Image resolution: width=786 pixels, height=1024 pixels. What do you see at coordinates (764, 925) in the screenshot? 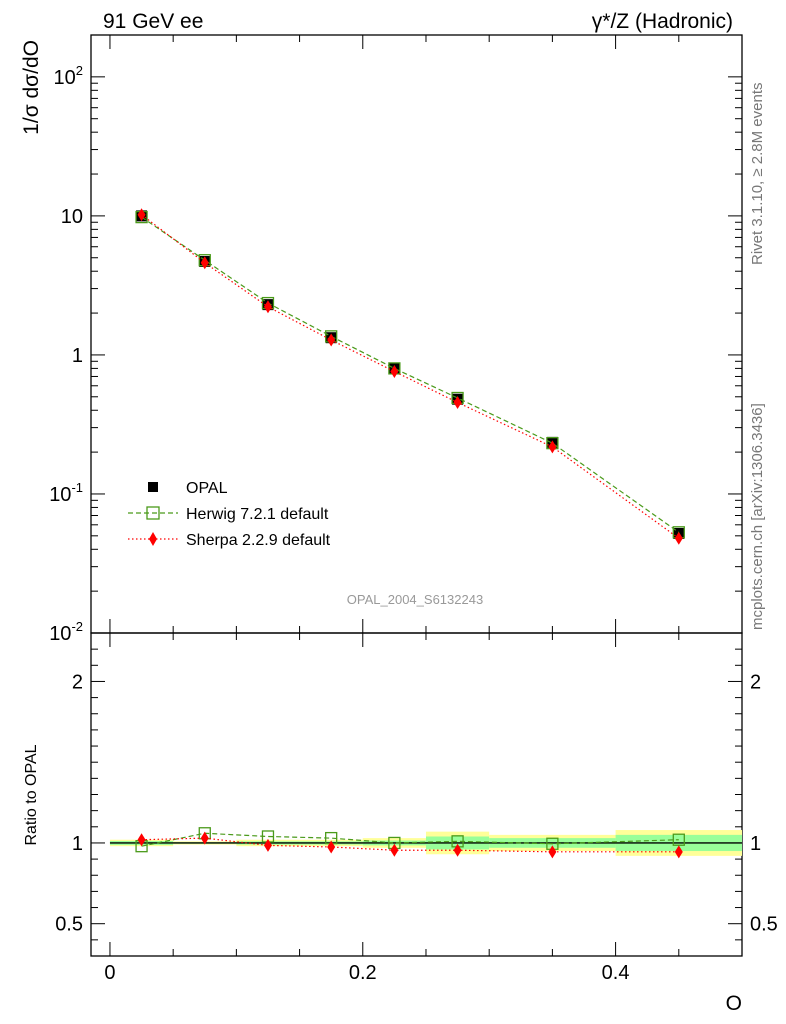
I see `ratio-y-tick-label-right: 0.5` at bounding box center [764, 925].